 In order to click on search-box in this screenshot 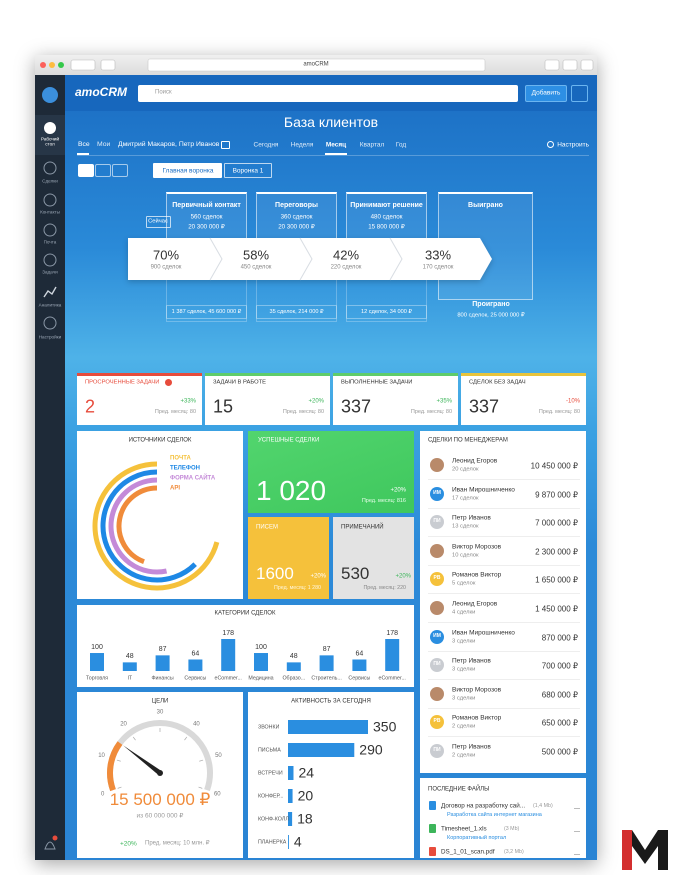, I will do `click(328, 93)`.